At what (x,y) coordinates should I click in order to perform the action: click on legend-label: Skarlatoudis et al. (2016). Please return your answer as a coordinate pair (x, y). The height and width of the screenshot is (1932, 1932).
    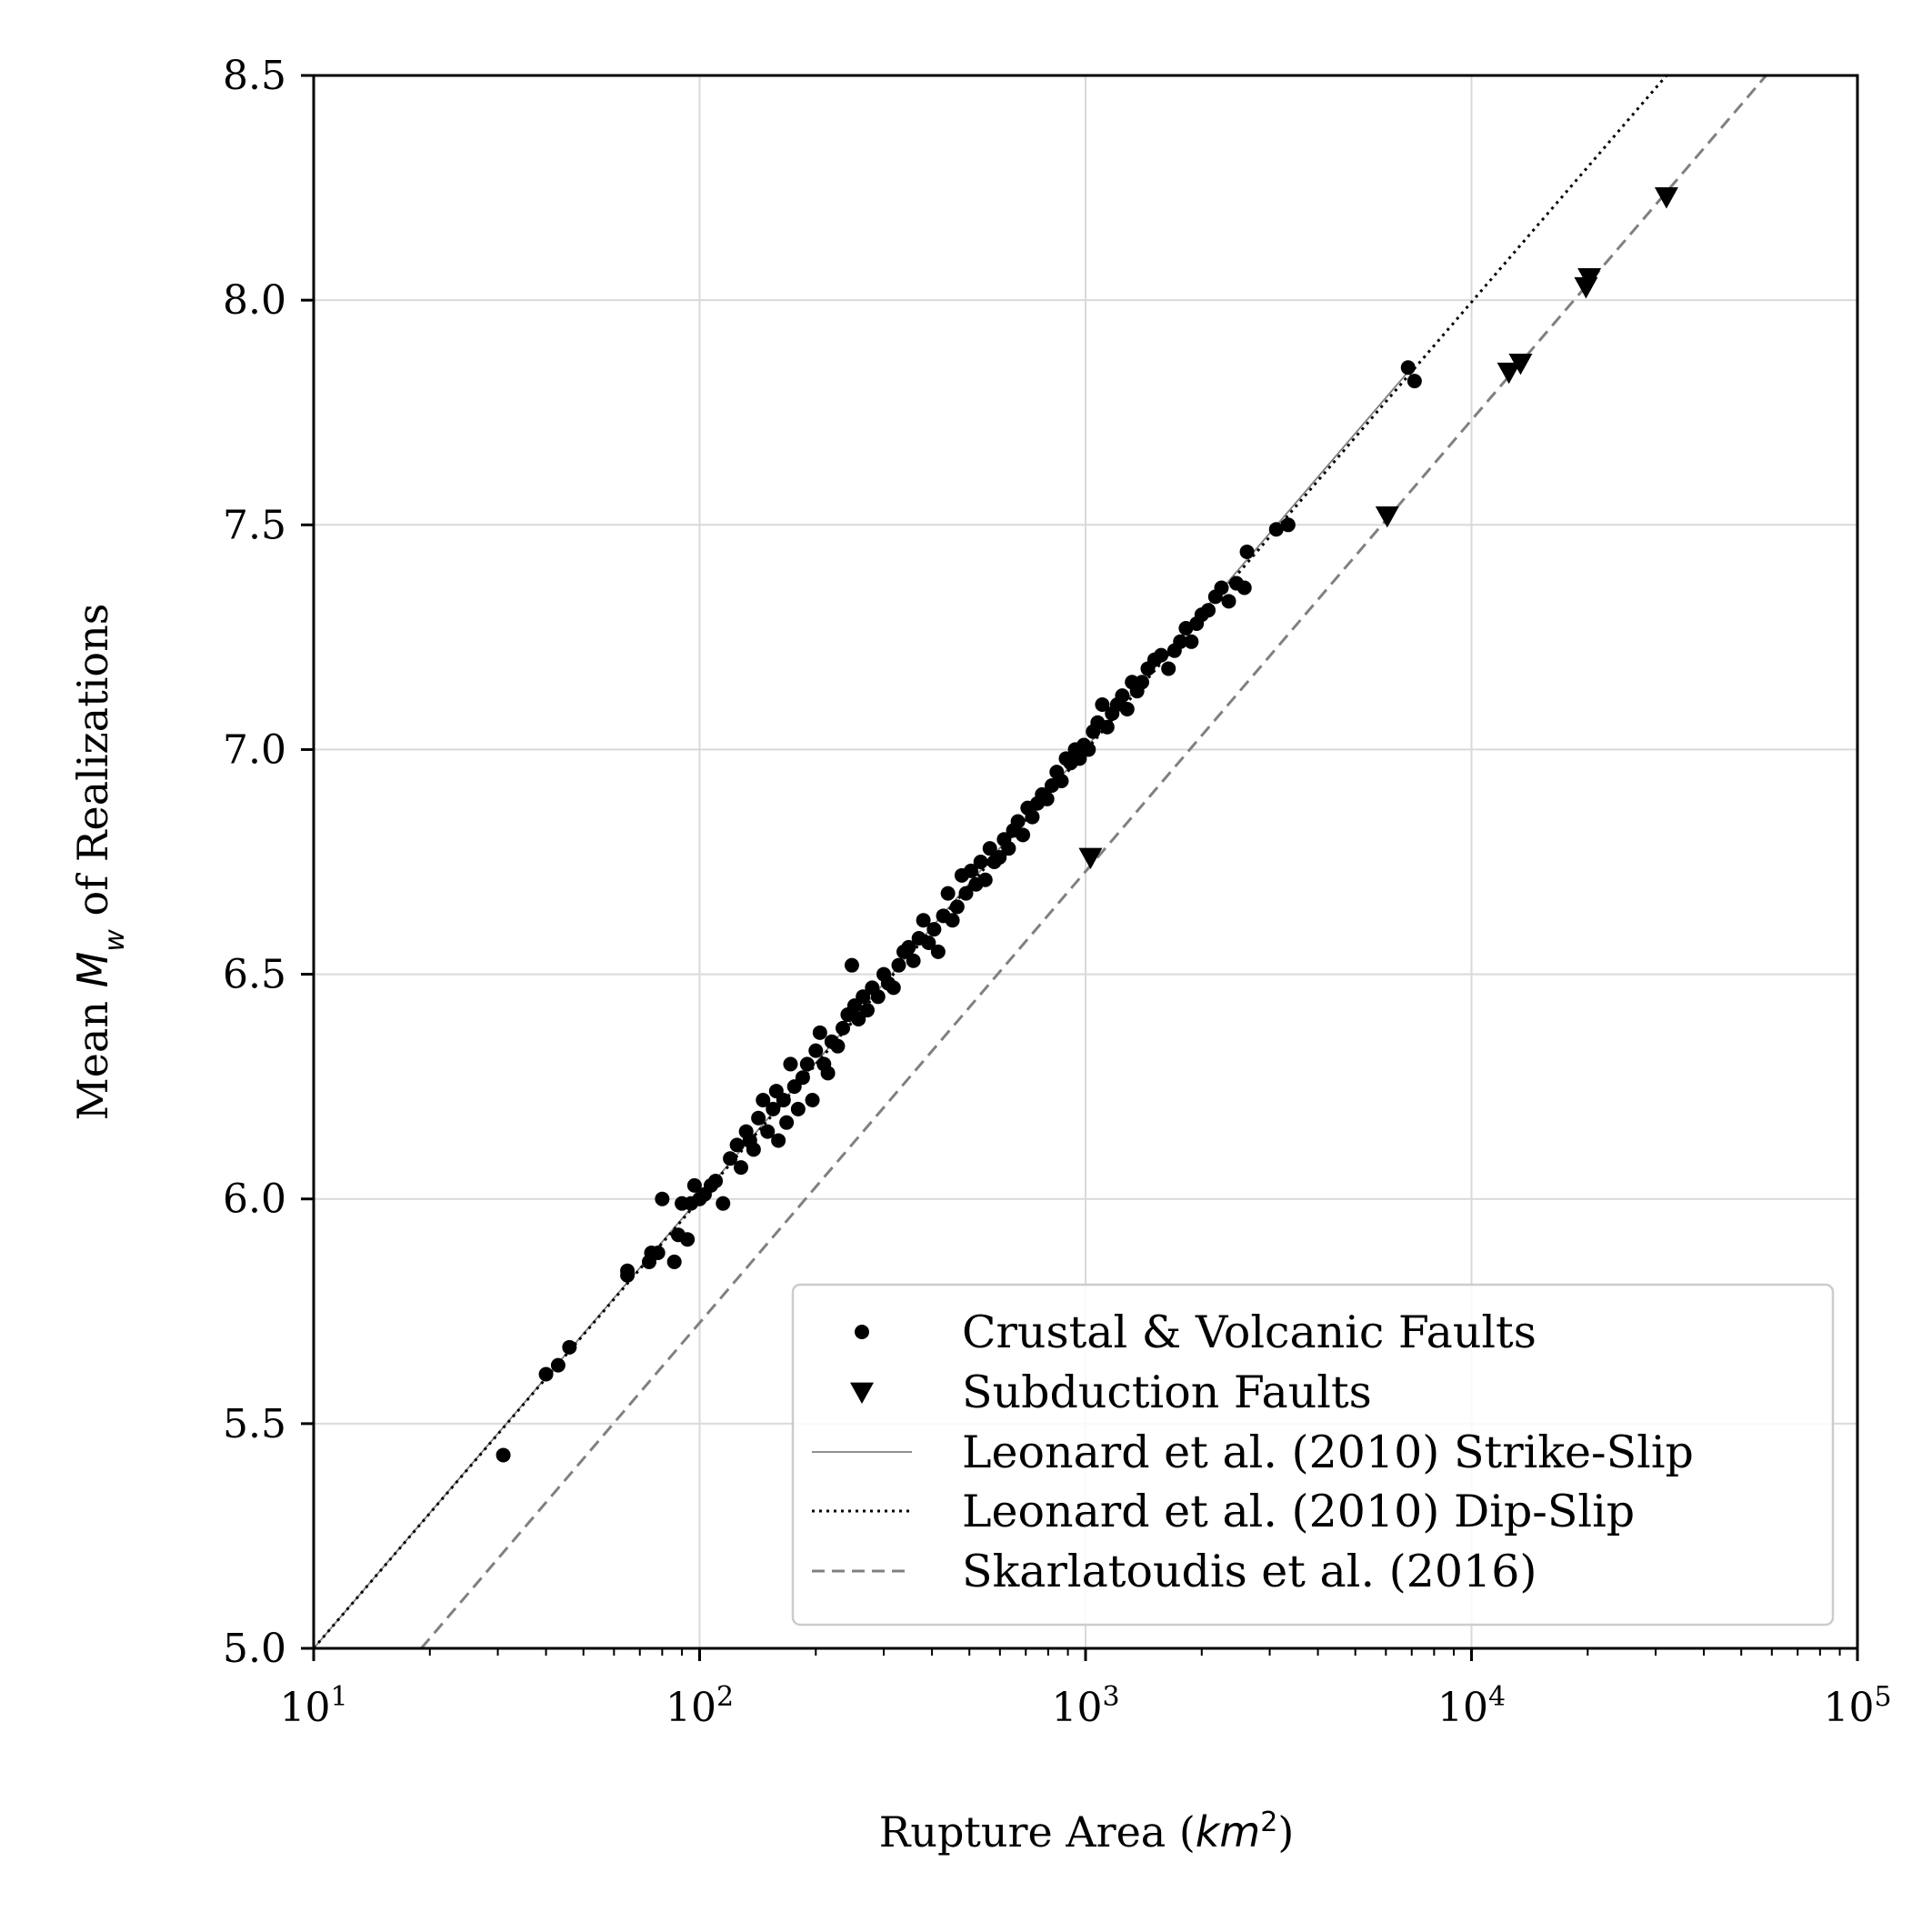
    Looking at the image, I should click on (1249, 1571).